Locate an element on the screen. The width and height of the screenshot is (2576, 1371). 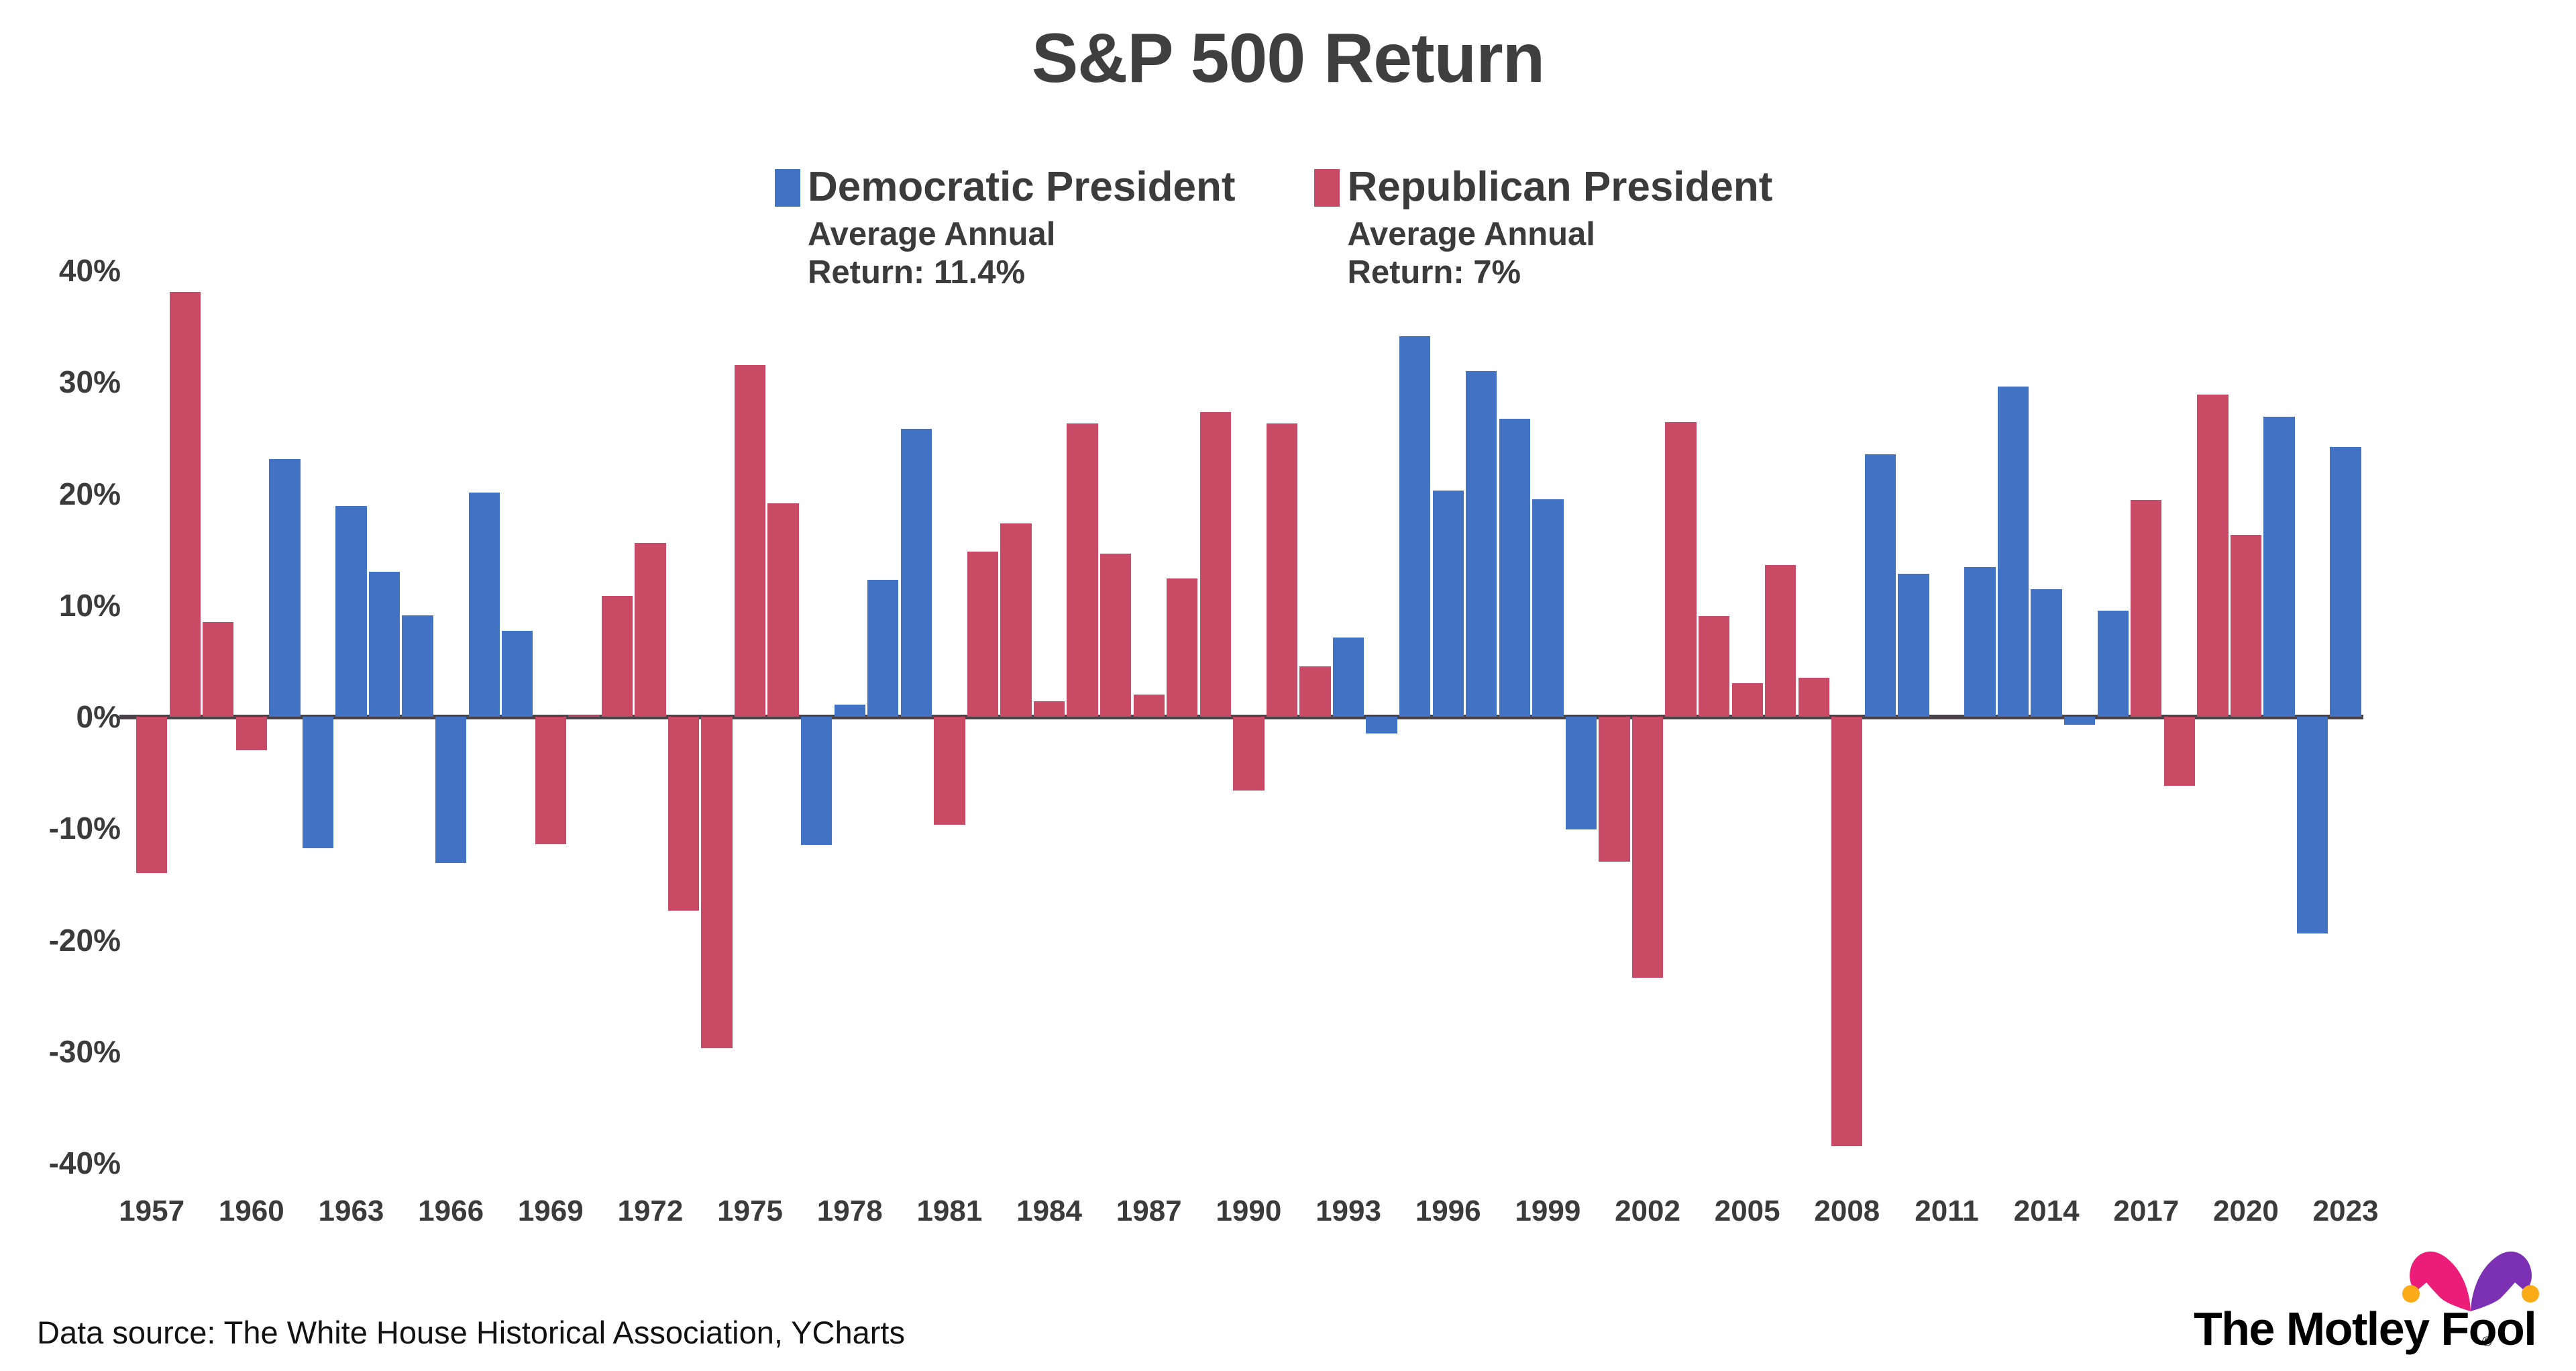
bar-1989 is located at coordinates (1215, 564).